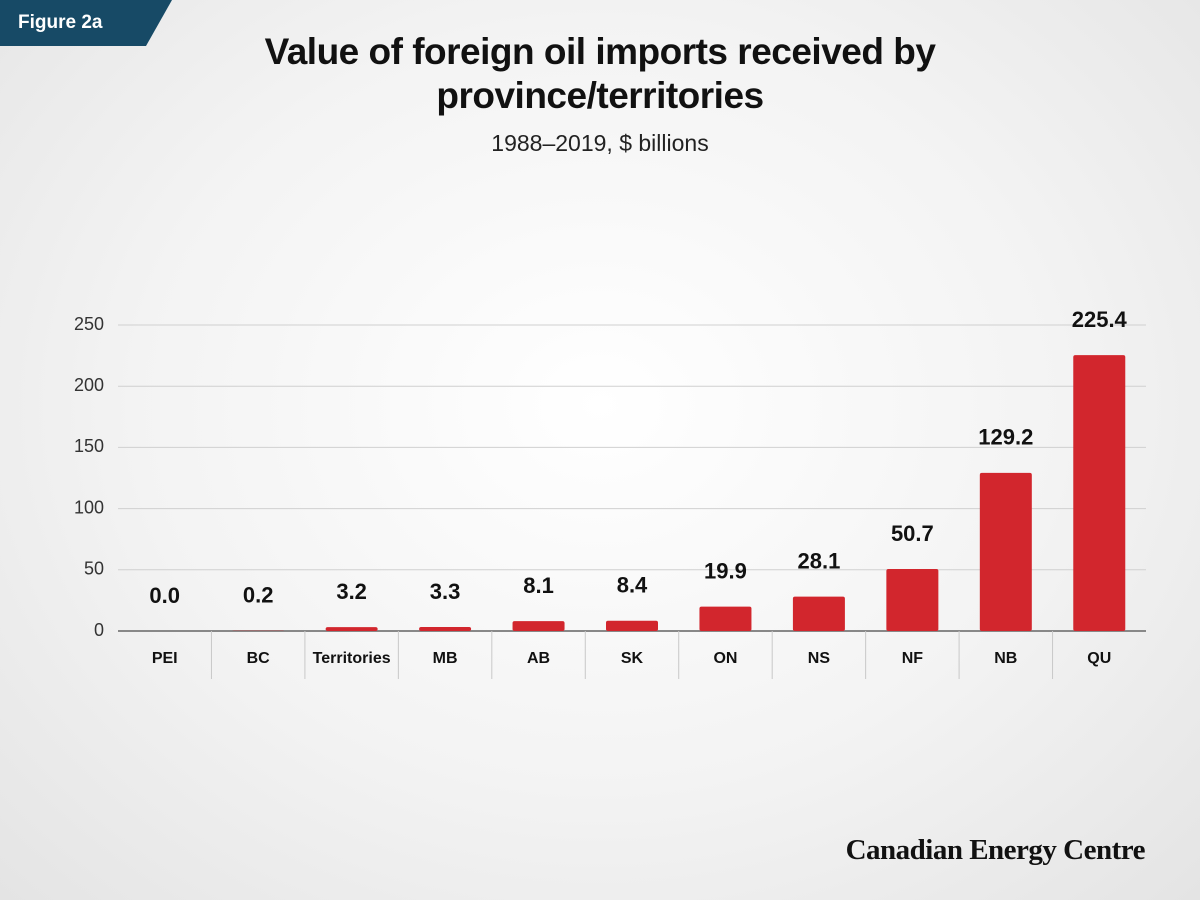 This screenshot has height=900, width=1200. Describe the element at coordinates (352, 658) in the screenshot. I see `x-tick-label: Territories` at that location.